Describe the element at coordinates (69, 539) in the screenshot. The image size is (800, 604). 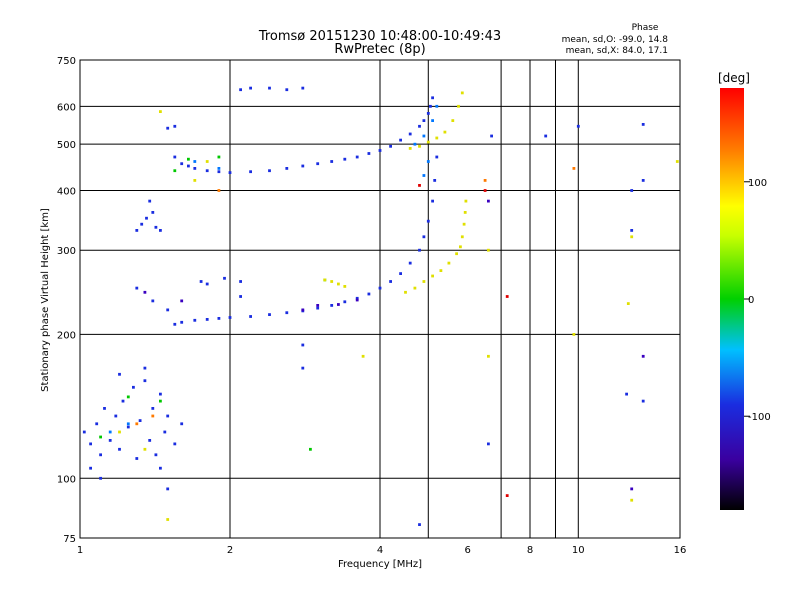
I see `y-tick-label: 75` at that location.